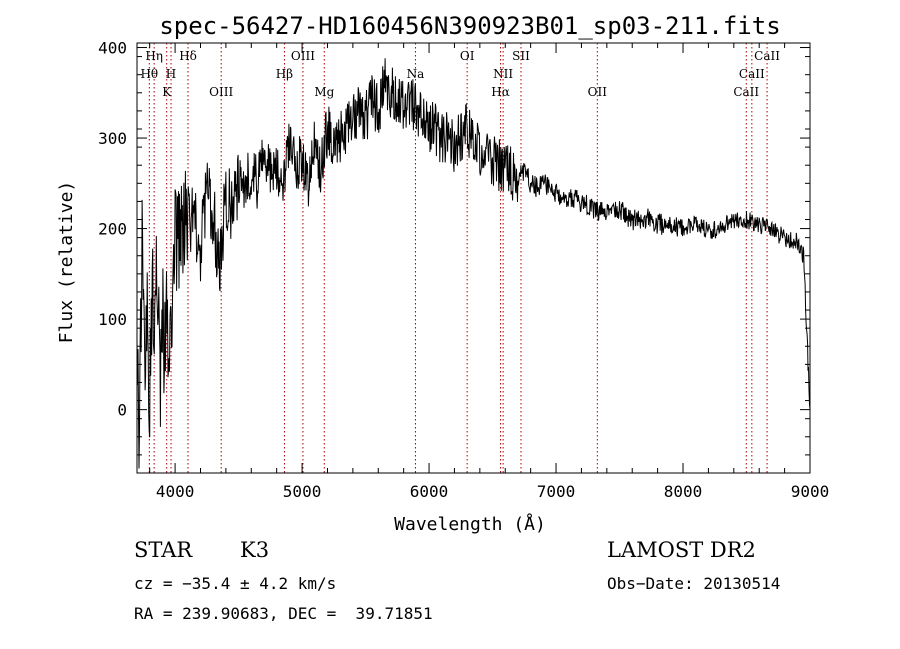 The width and height of the screenshot is (900, 649). What do you see at coordinates (149, 74) in the screenshot?
I see `spectral-line-label: Hθ` at bounding box center [149, 74].